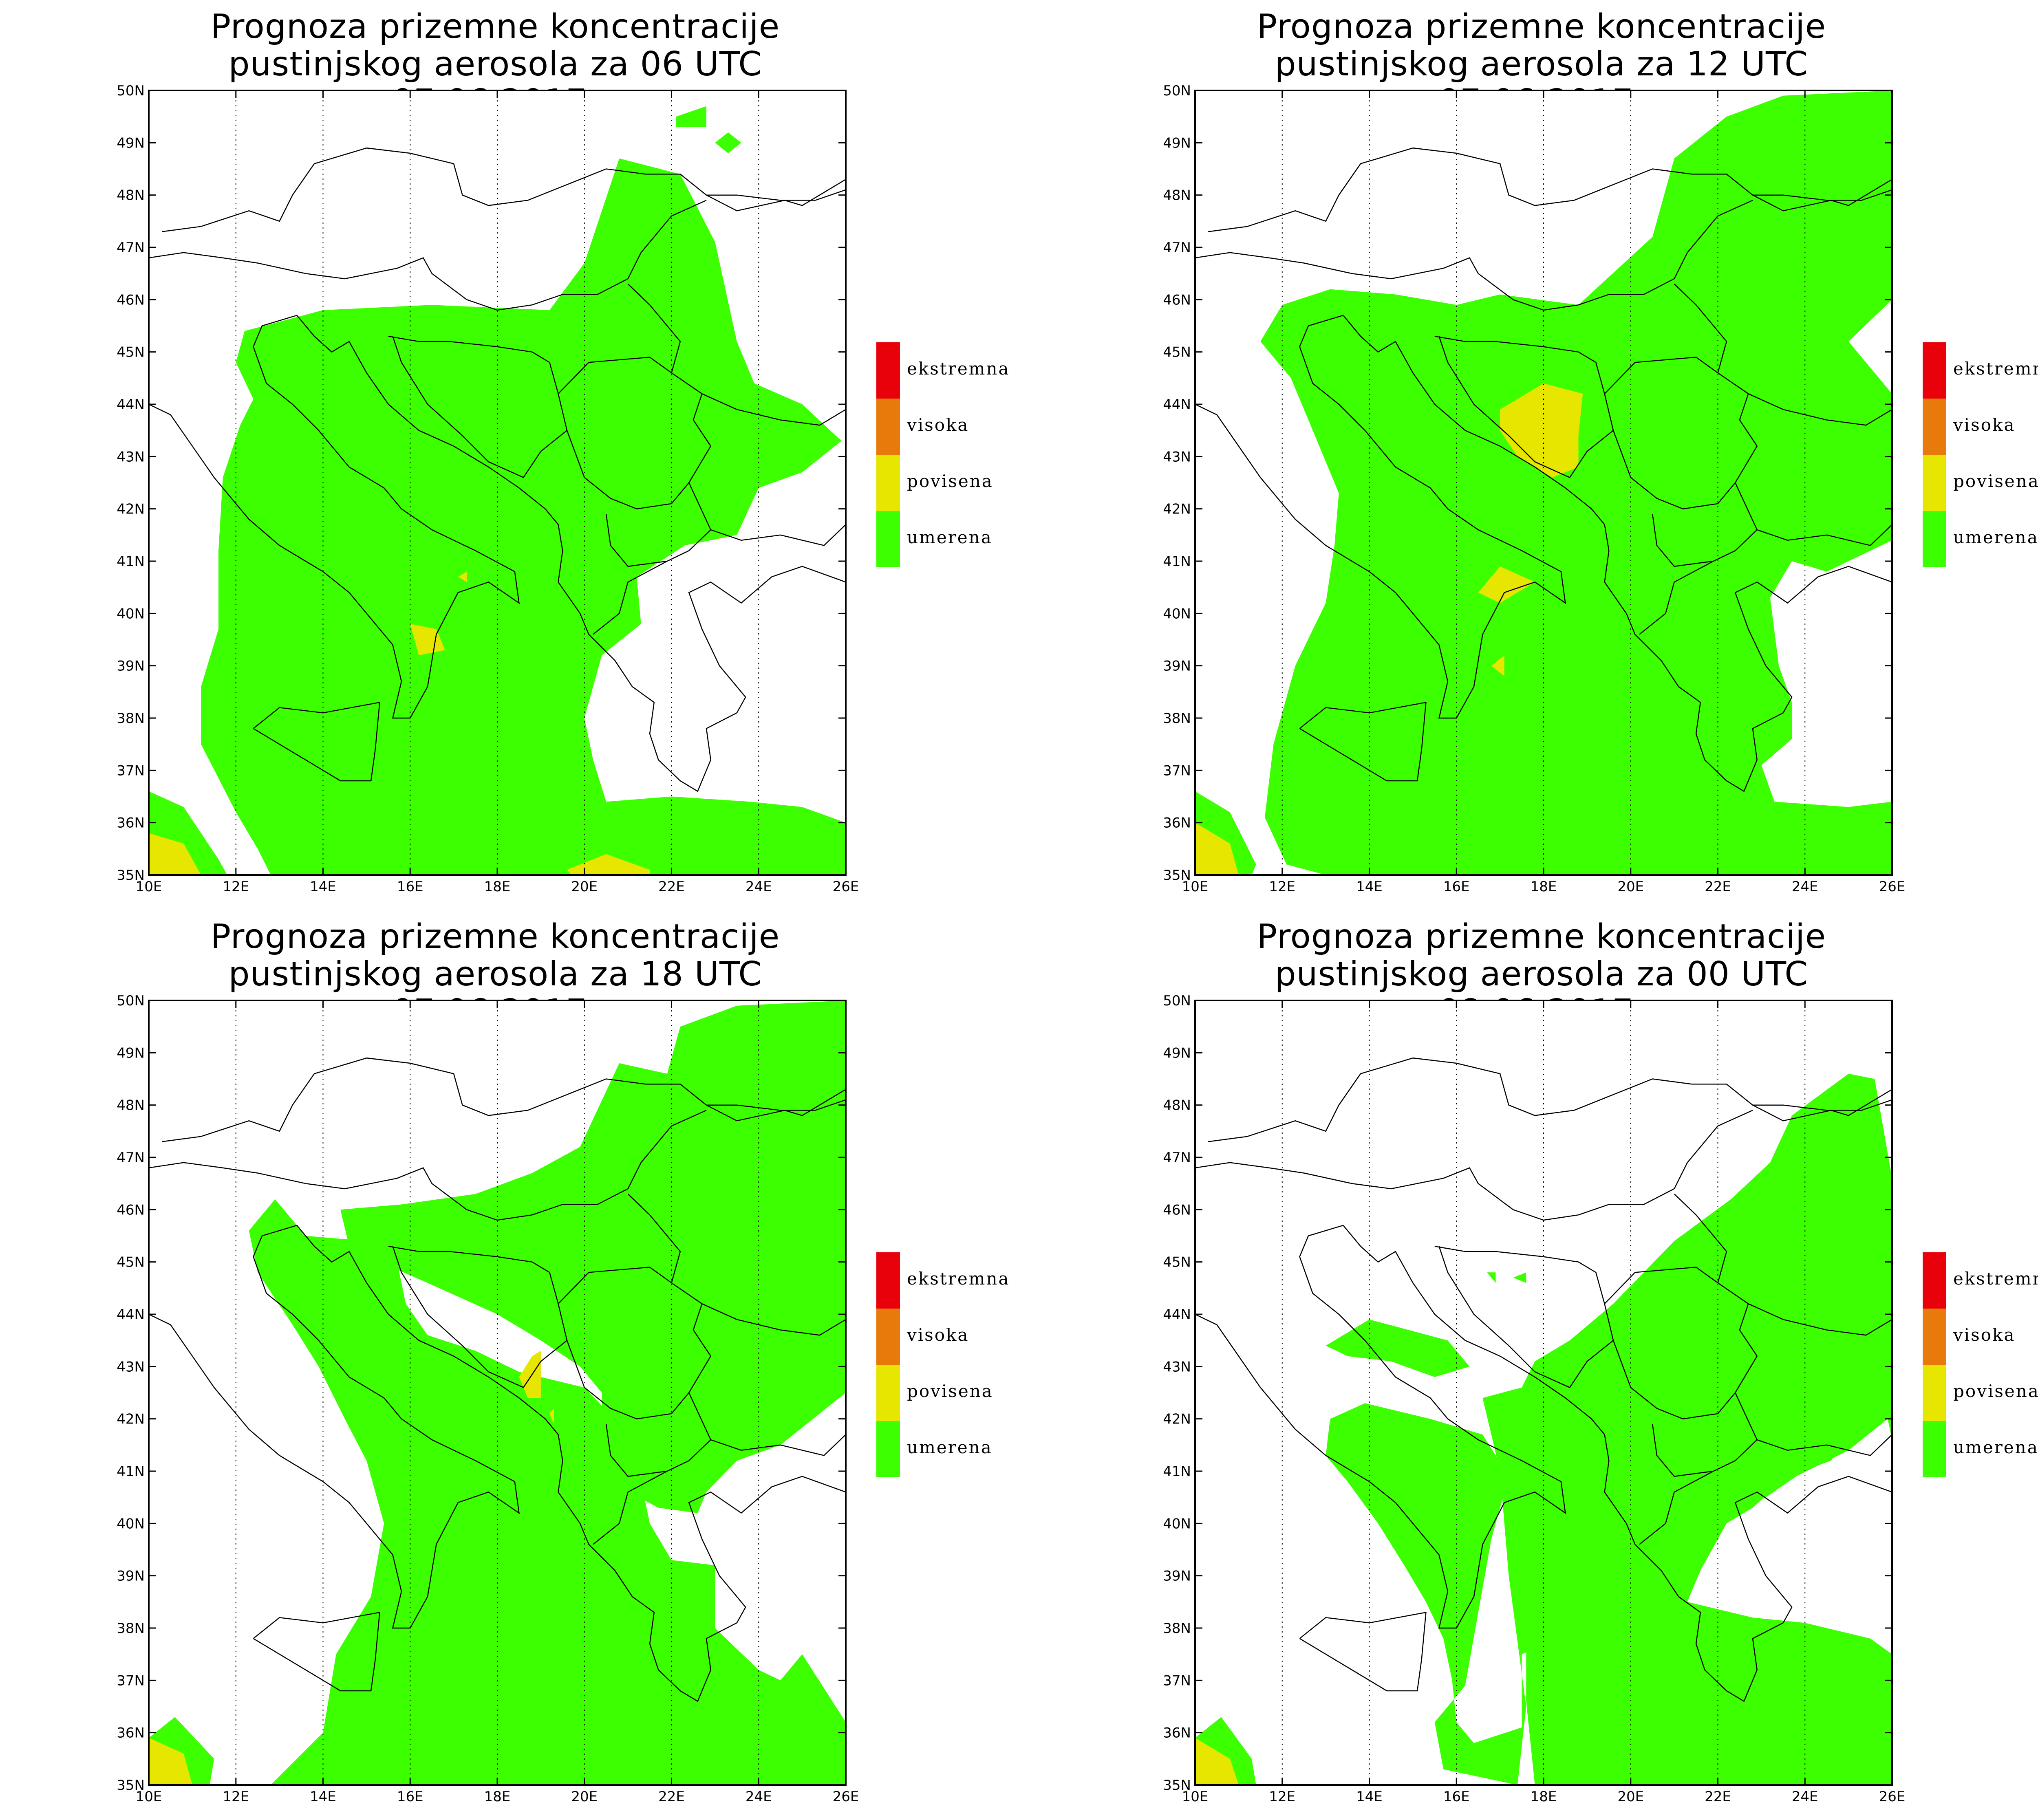  Describe the element at coordinates (959, 369) in the screenshot. I see `legend-label: ekstremna` at that location.